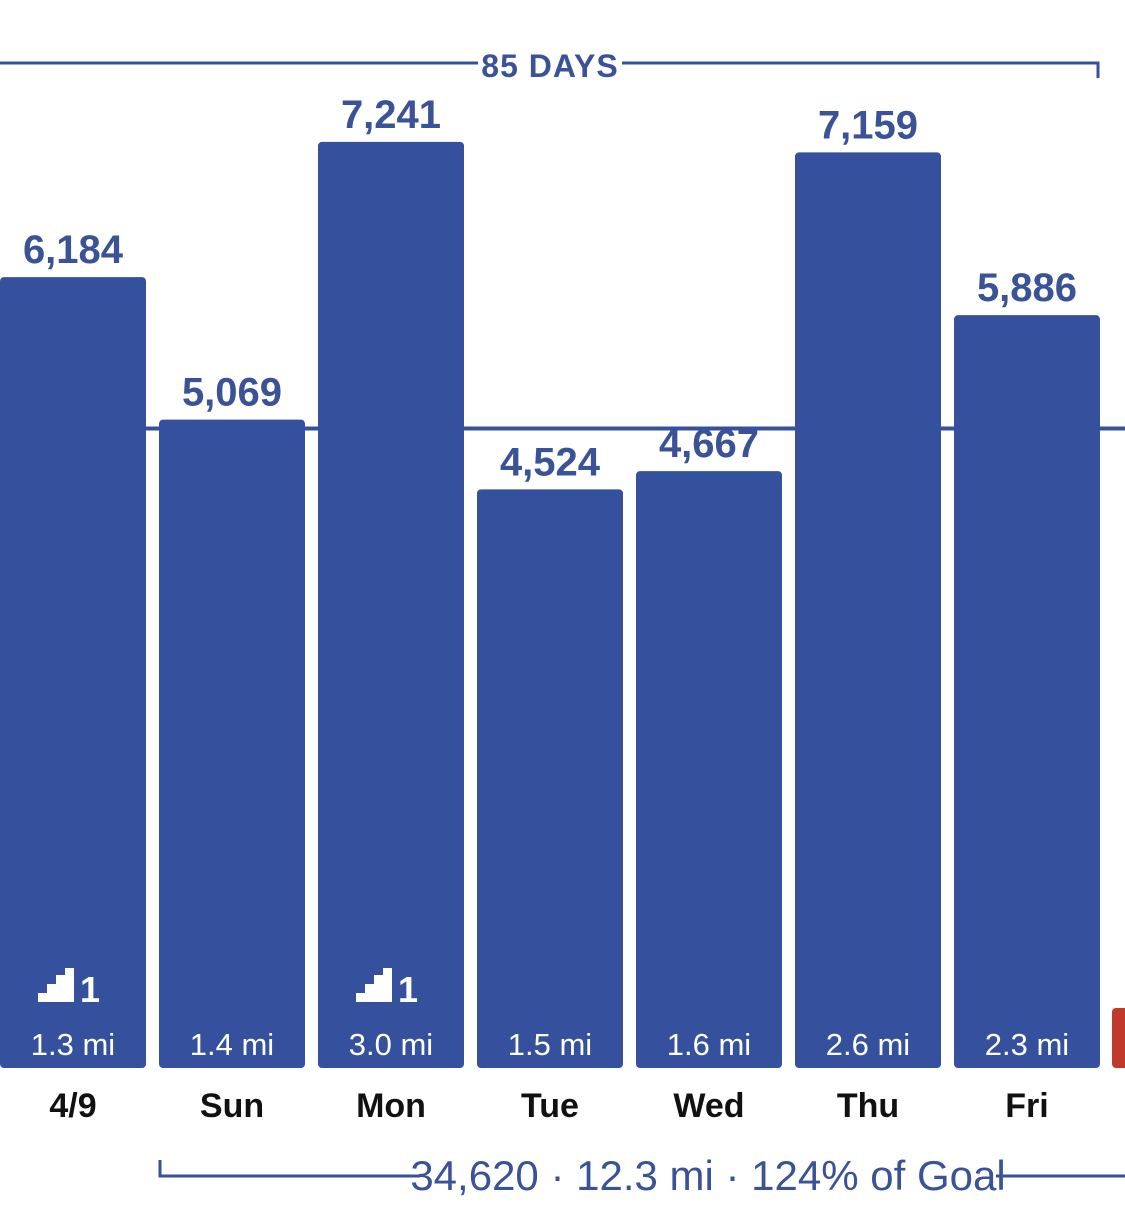 The height and width of the screenshot is (1231, 1125). What do you see at coordinates (232, 393) in the screenshot?
I see `value-label: 5,069` at bounding box center [232, 393].